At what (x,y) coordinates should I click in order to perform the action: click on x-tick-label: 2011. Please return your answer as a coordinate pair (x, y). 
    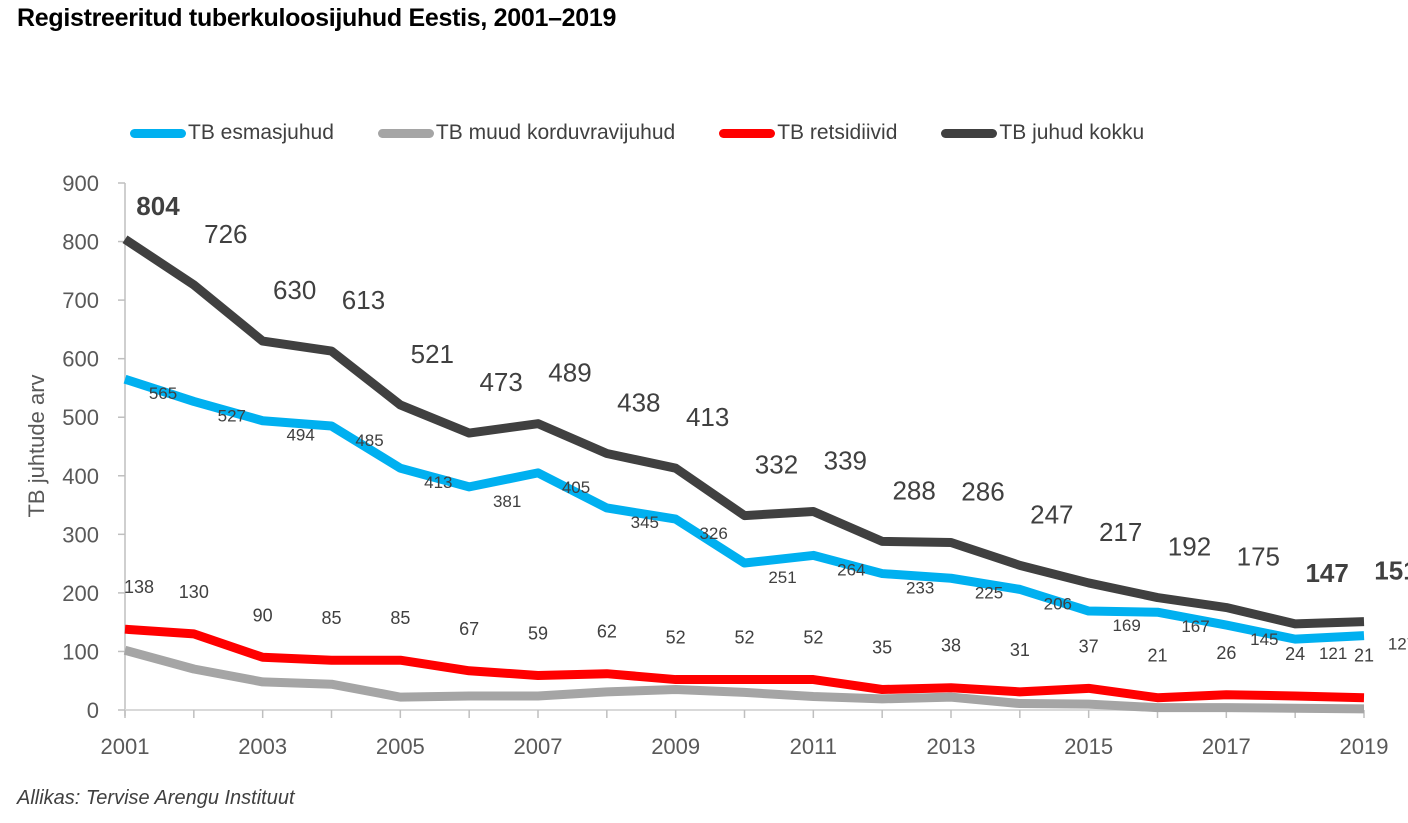
    Looking at the image, I should click on (813, 746).